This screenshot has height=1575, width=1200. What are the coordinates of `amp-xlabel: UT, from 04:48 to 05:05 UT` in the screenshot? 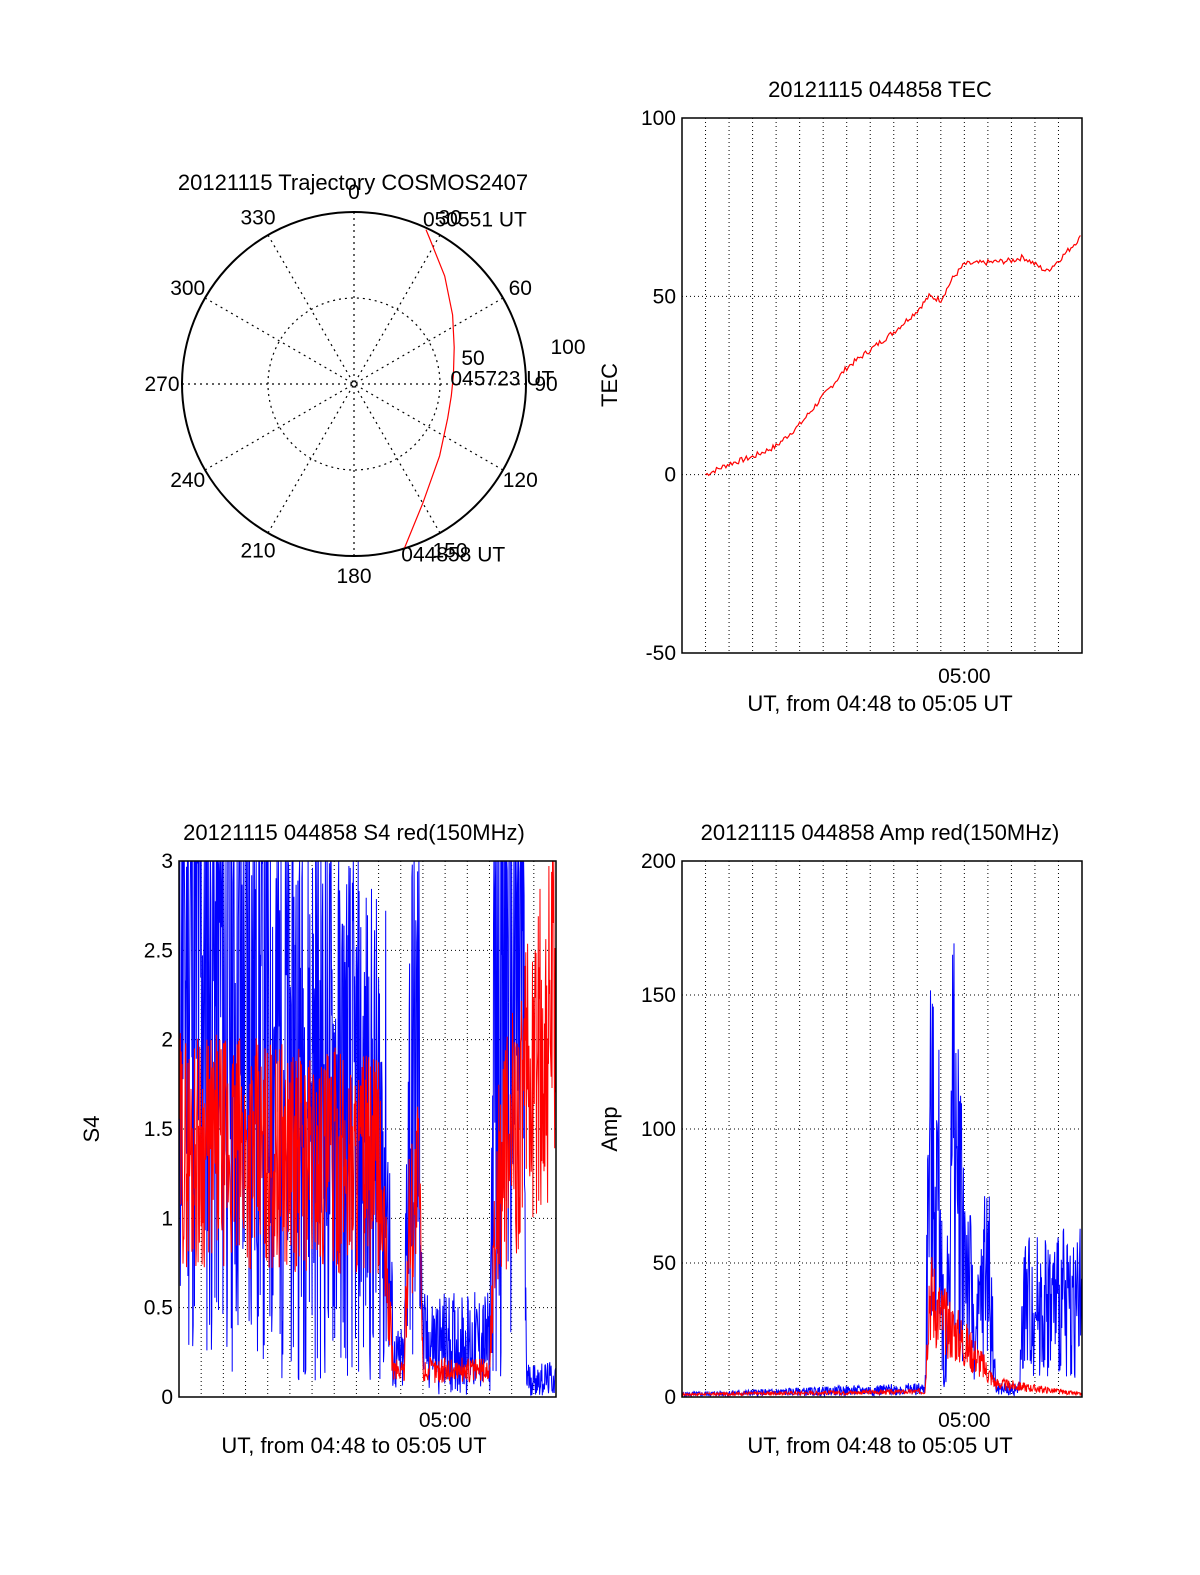 It's located at (879, 1445).